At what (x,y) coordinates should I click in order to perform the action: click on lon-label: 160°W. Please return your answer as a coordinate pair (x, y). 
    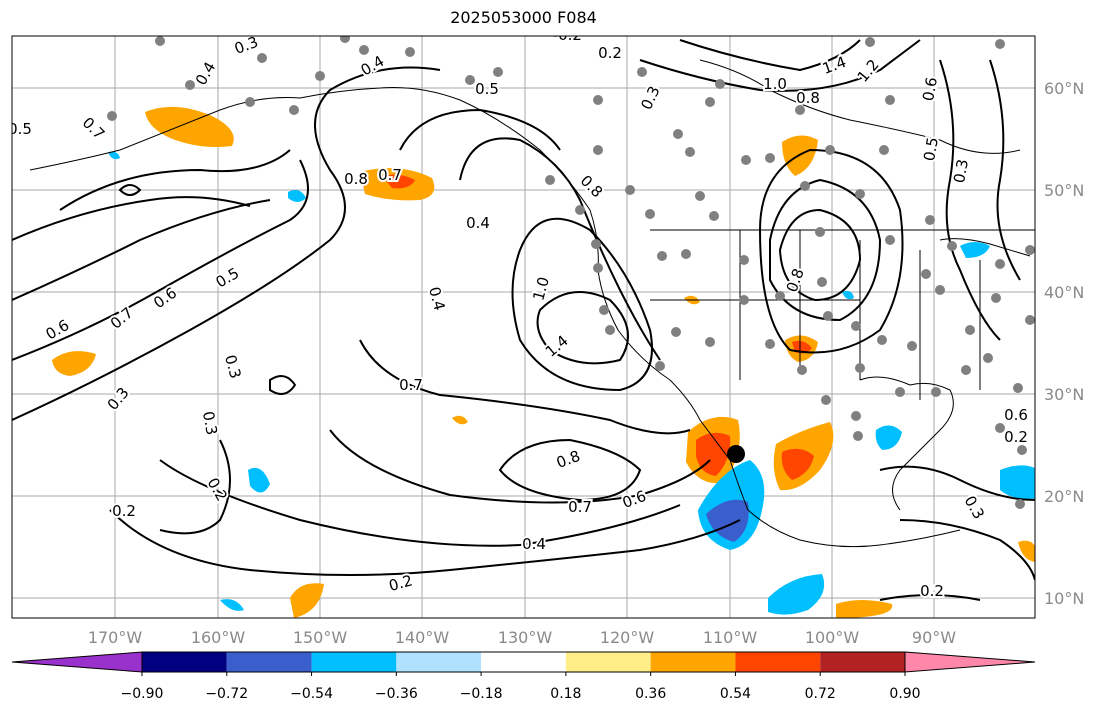
    Looking at the image, I should click on (218, 637).